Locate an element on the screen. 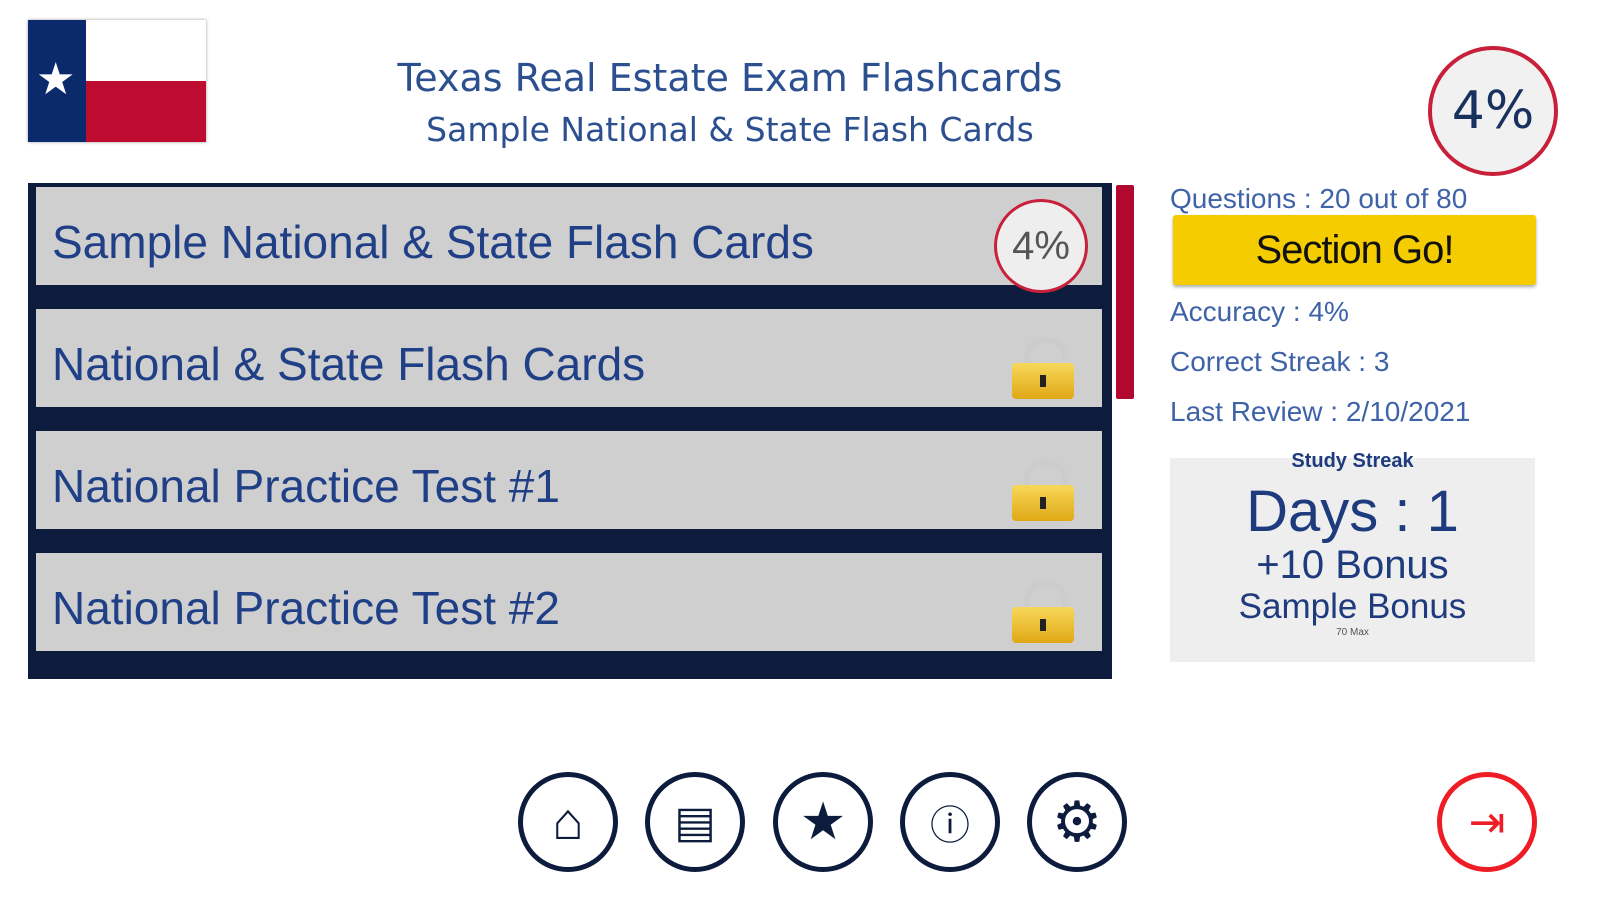 The image size is (1599, 900). overall-progress-badge: 4% is located at coordinates (1493, 111).